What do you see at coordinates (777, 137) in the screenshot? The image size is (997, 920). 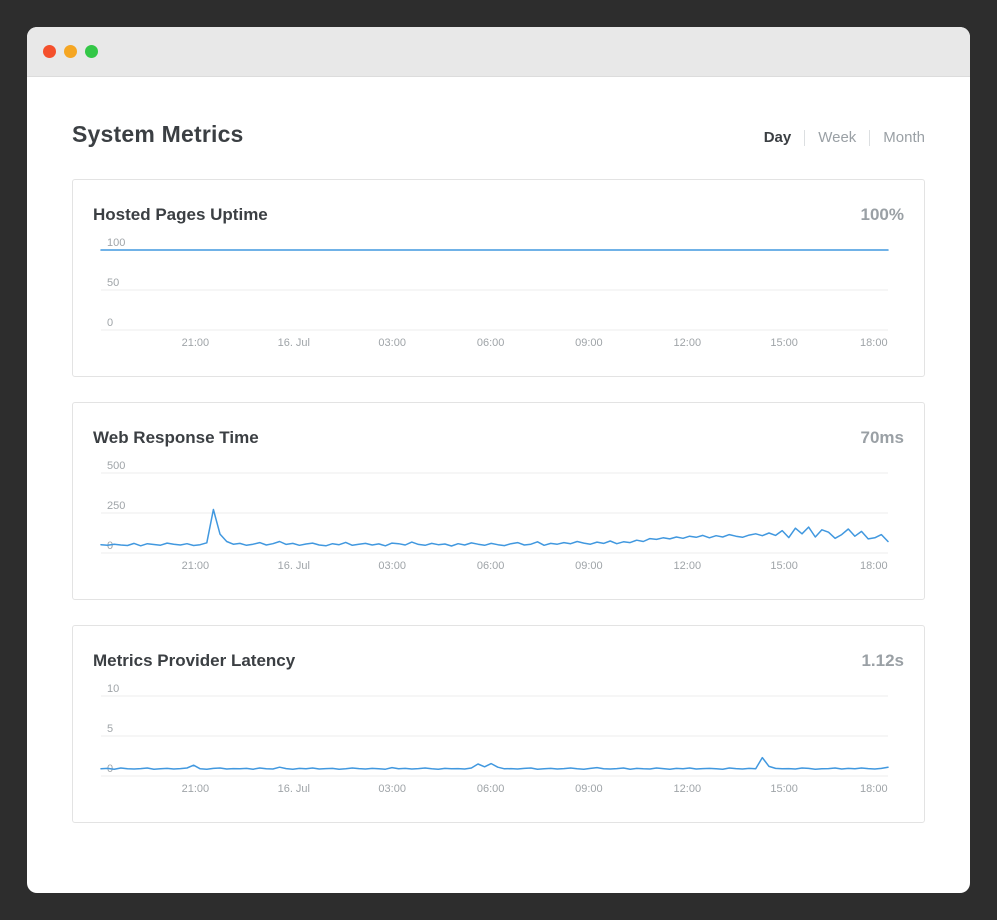 I see `tab-day: Day` at bounding box center [777, 137].